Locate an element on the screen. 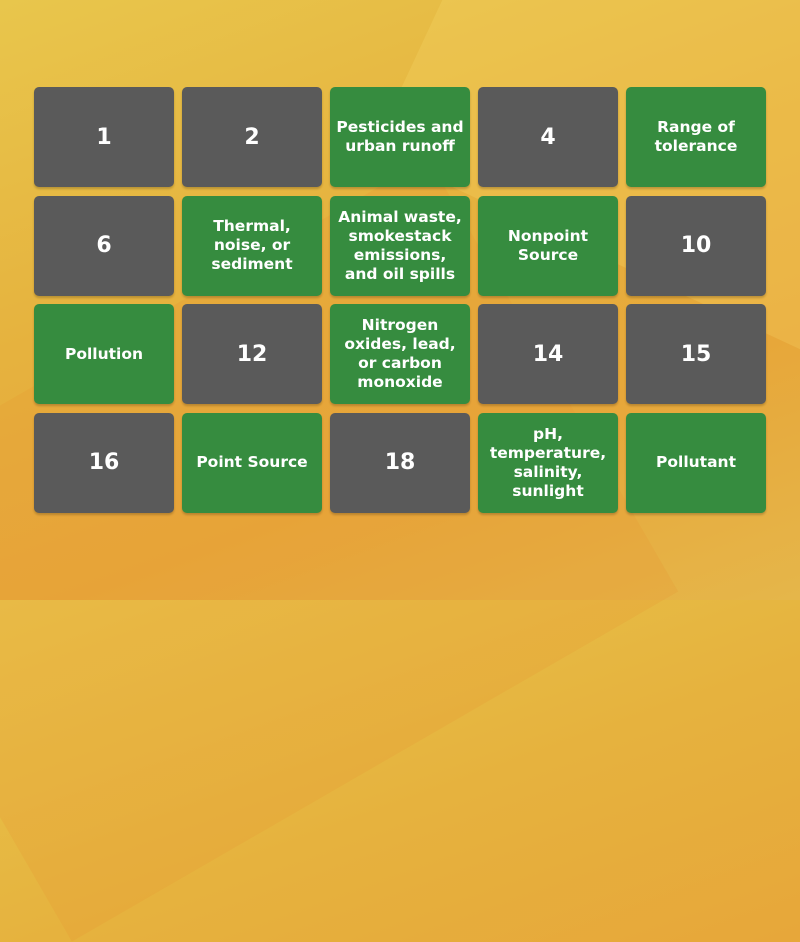 The image size is (800, 942). tile-label: Thermal, noise, or sediment is located at coordinates (252, 245).